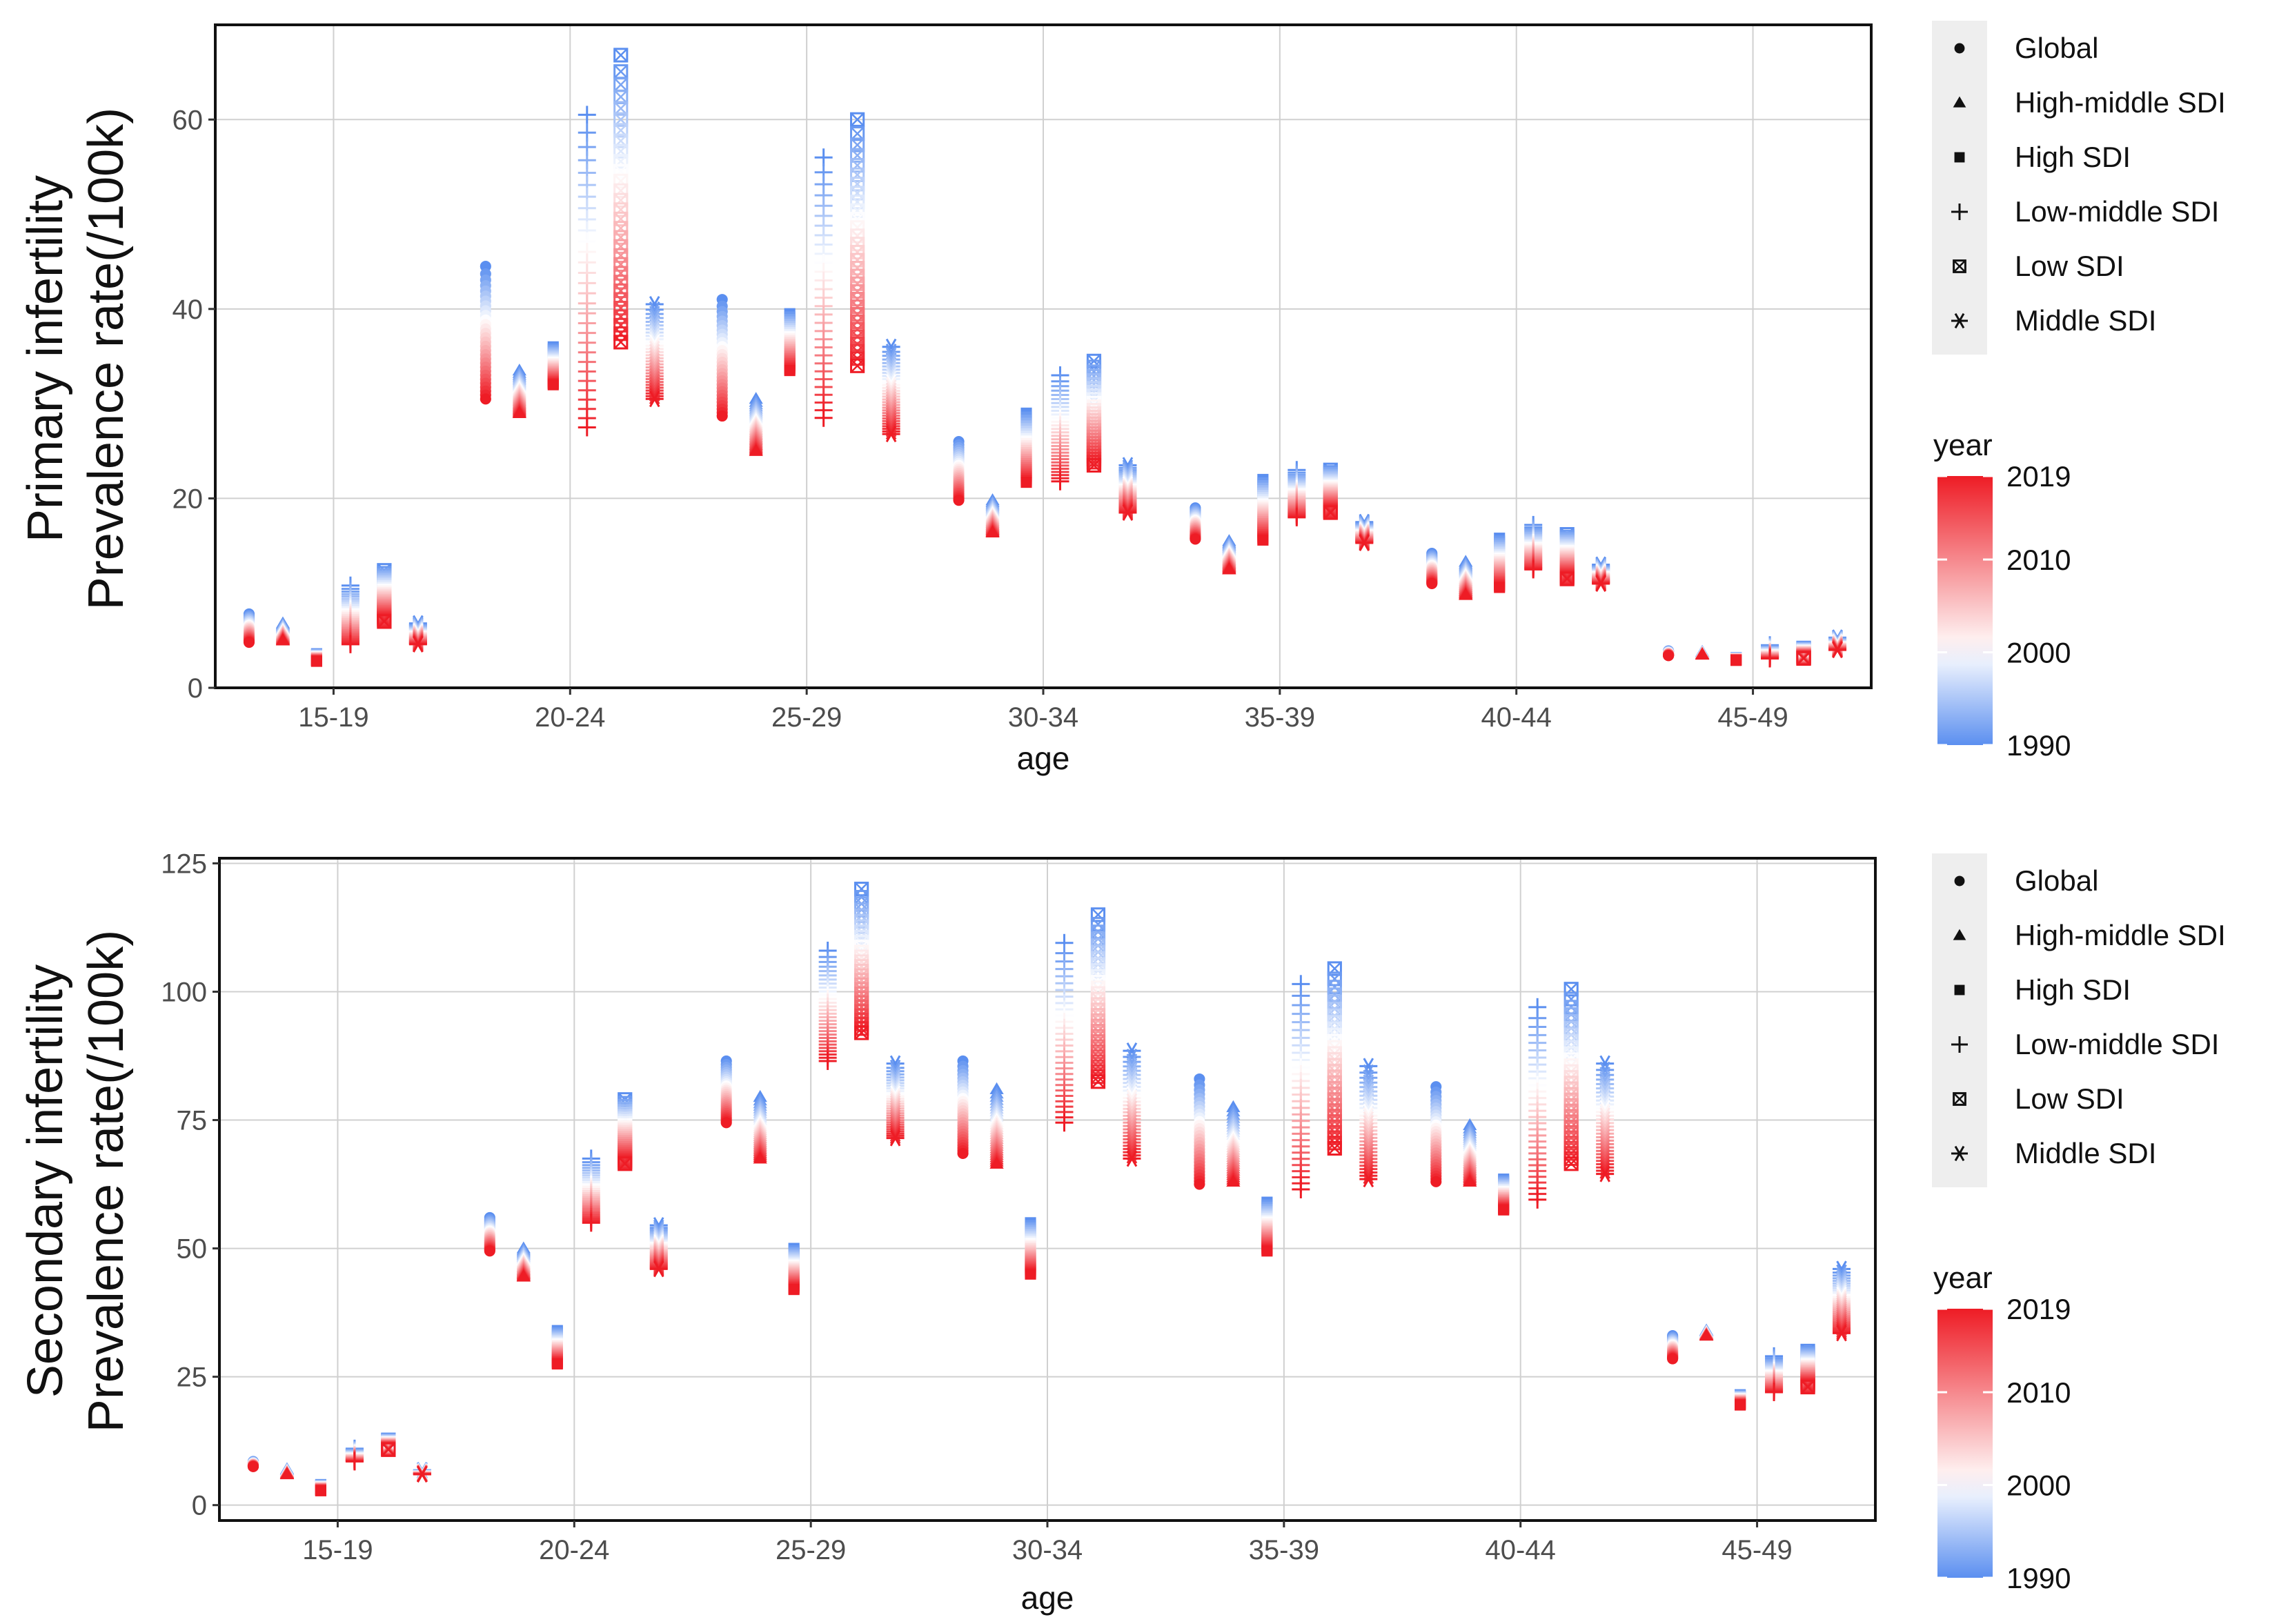 Image resolution: width=2279 pixels, height=1624 pixels. What do you see at coordinates (188, 120) in the screenshot?
I see `y-tick-label: 60` at bounding box center [188, 120].